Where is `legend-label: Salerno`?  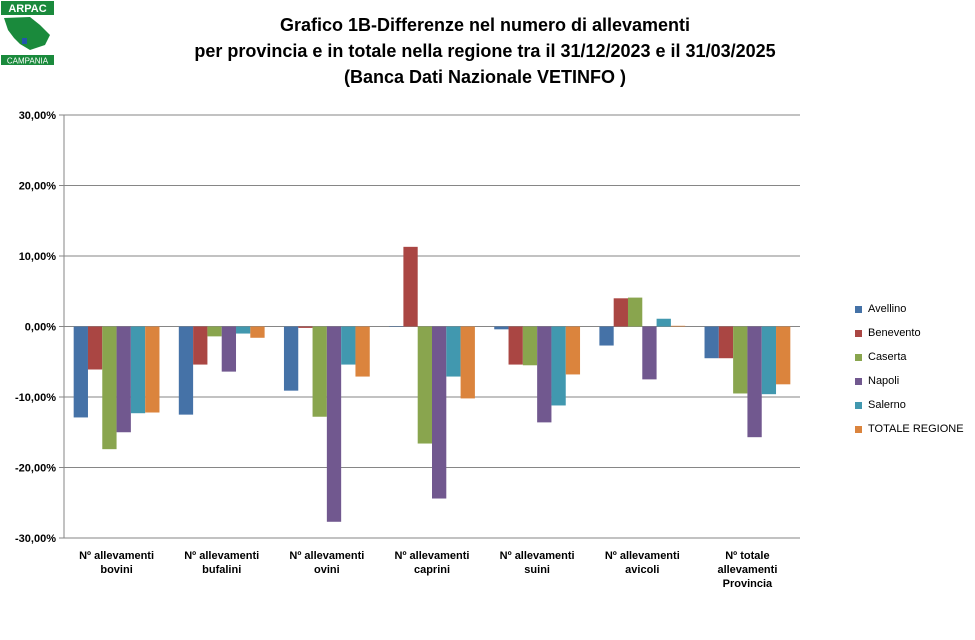
legend-label: Salerno is located at coordinates (887, 405).